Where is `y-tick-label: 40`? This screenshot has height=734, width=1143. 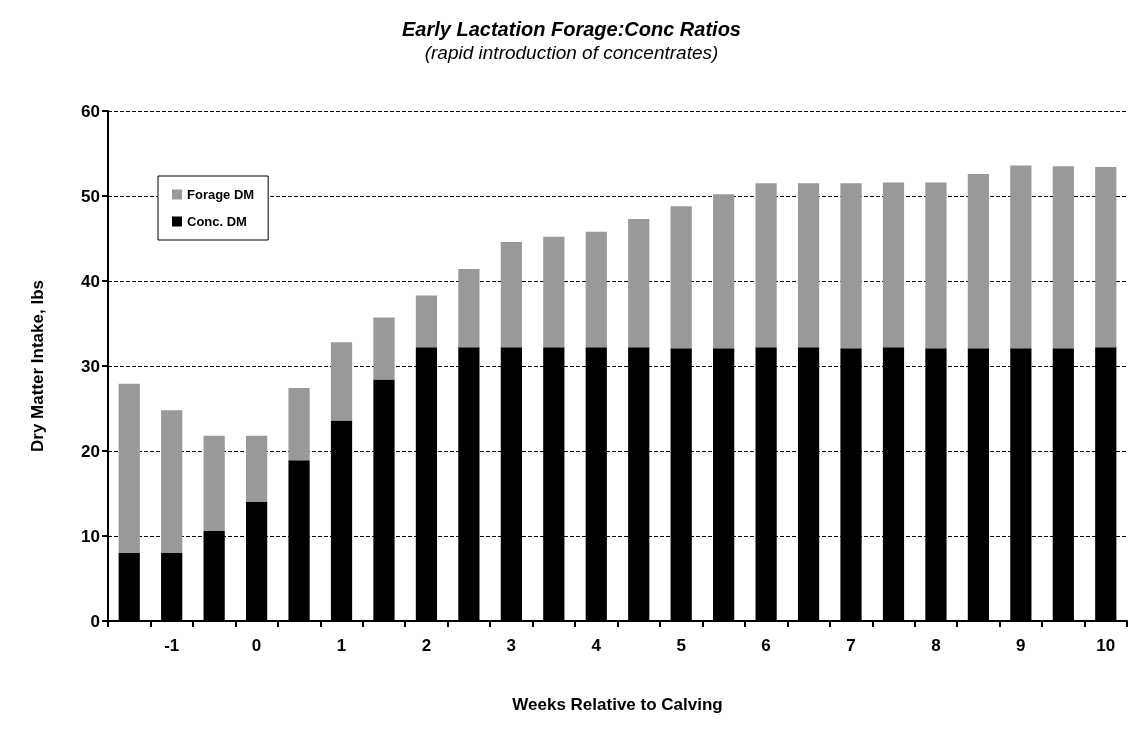 y-tick-label: 40 is located at coordinates (90, 281).